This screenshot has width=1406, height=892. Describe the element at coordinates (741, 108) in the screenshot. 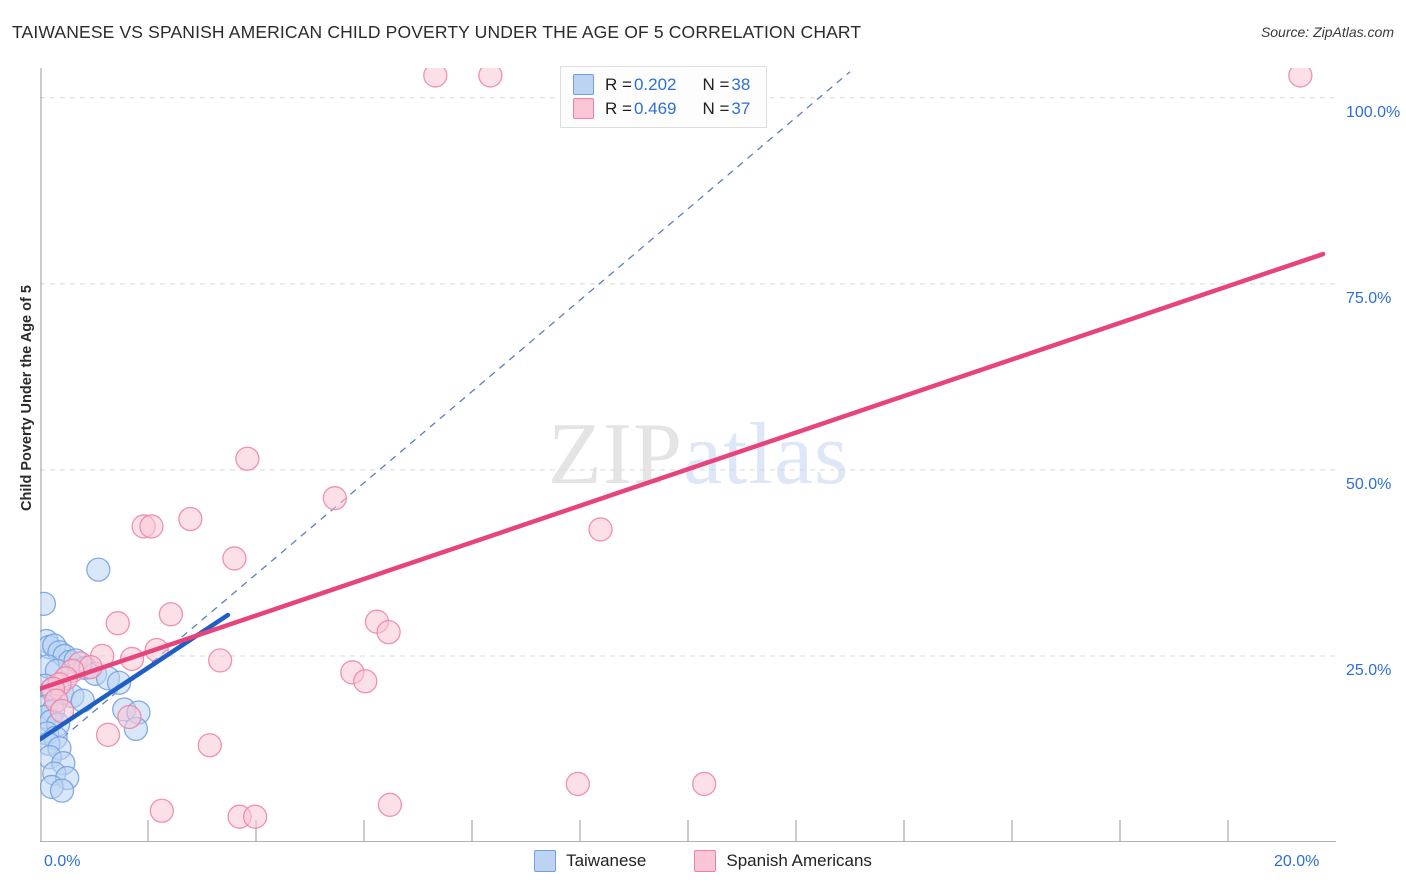

I see `n-value-spanish-americans: 37` at that location.